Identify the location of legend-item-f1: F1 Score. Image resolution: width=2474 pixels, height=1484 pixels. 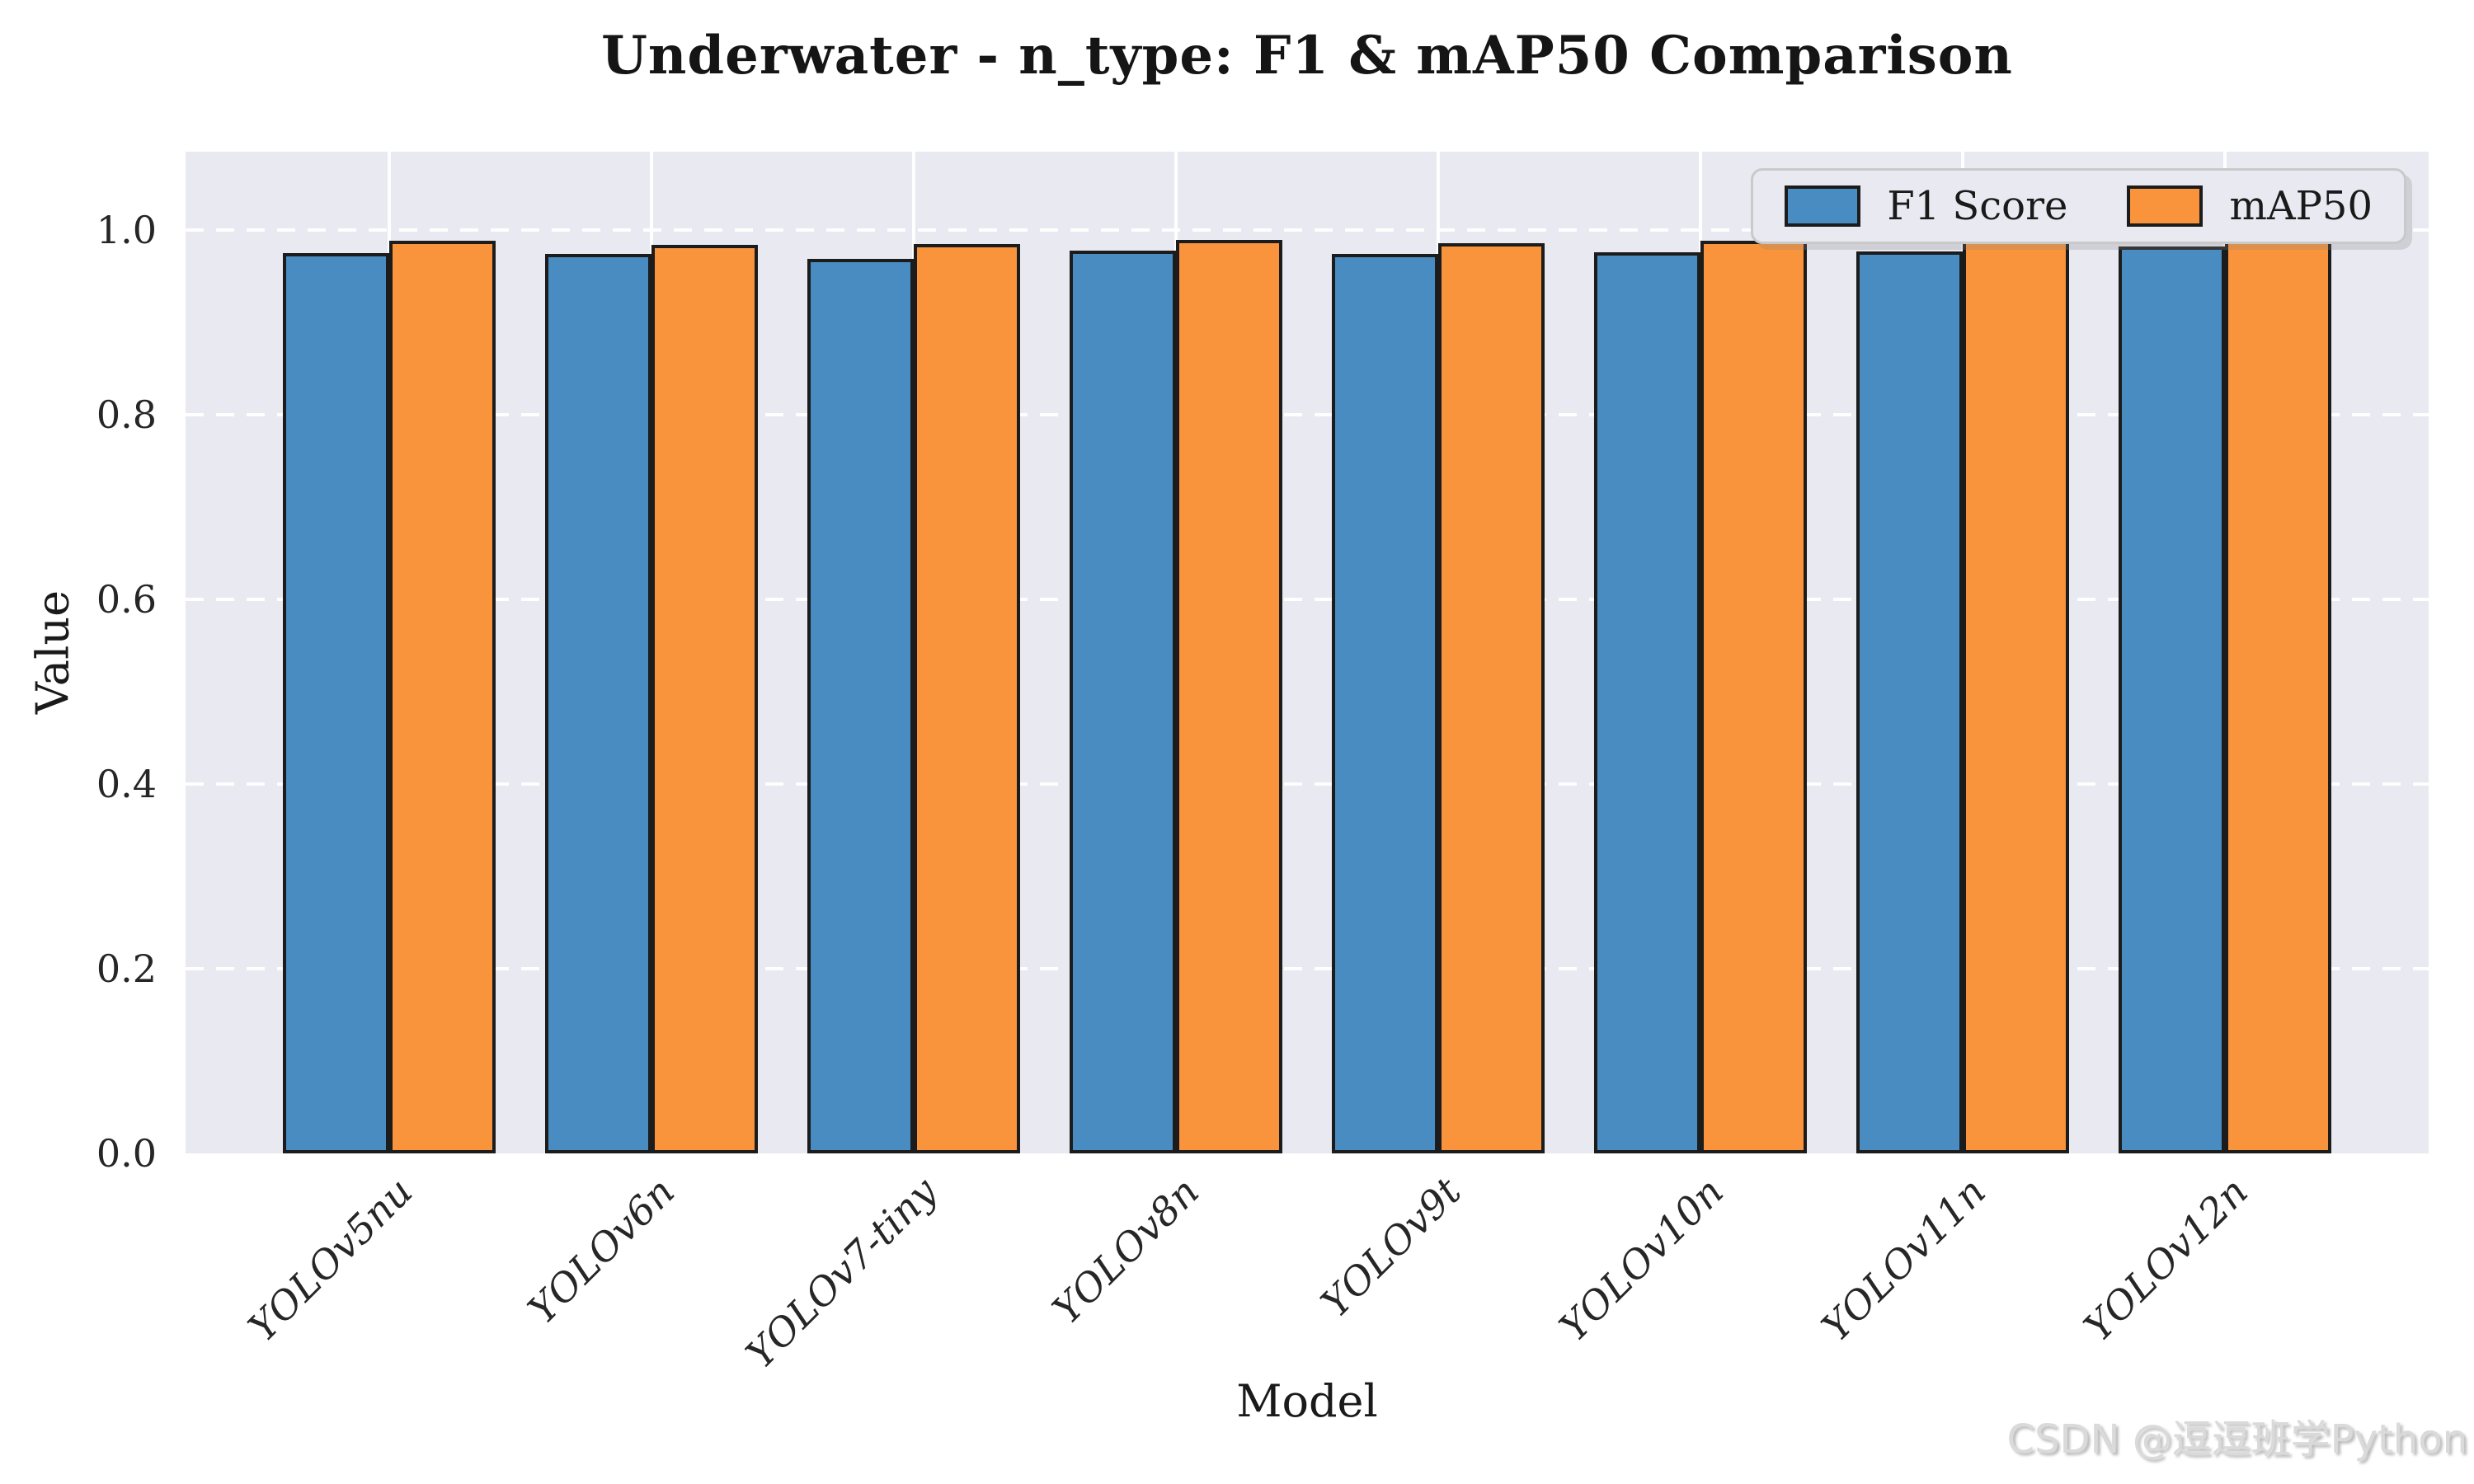
(1926, 206).